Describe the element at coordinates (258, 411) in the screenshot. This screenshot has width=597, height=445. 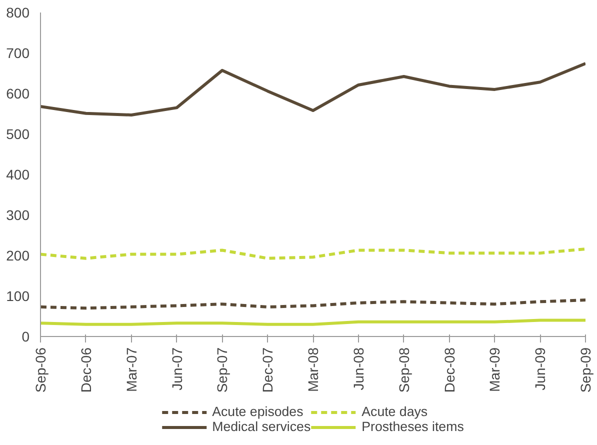
I see `legend-label: Acute episodes` at that location.